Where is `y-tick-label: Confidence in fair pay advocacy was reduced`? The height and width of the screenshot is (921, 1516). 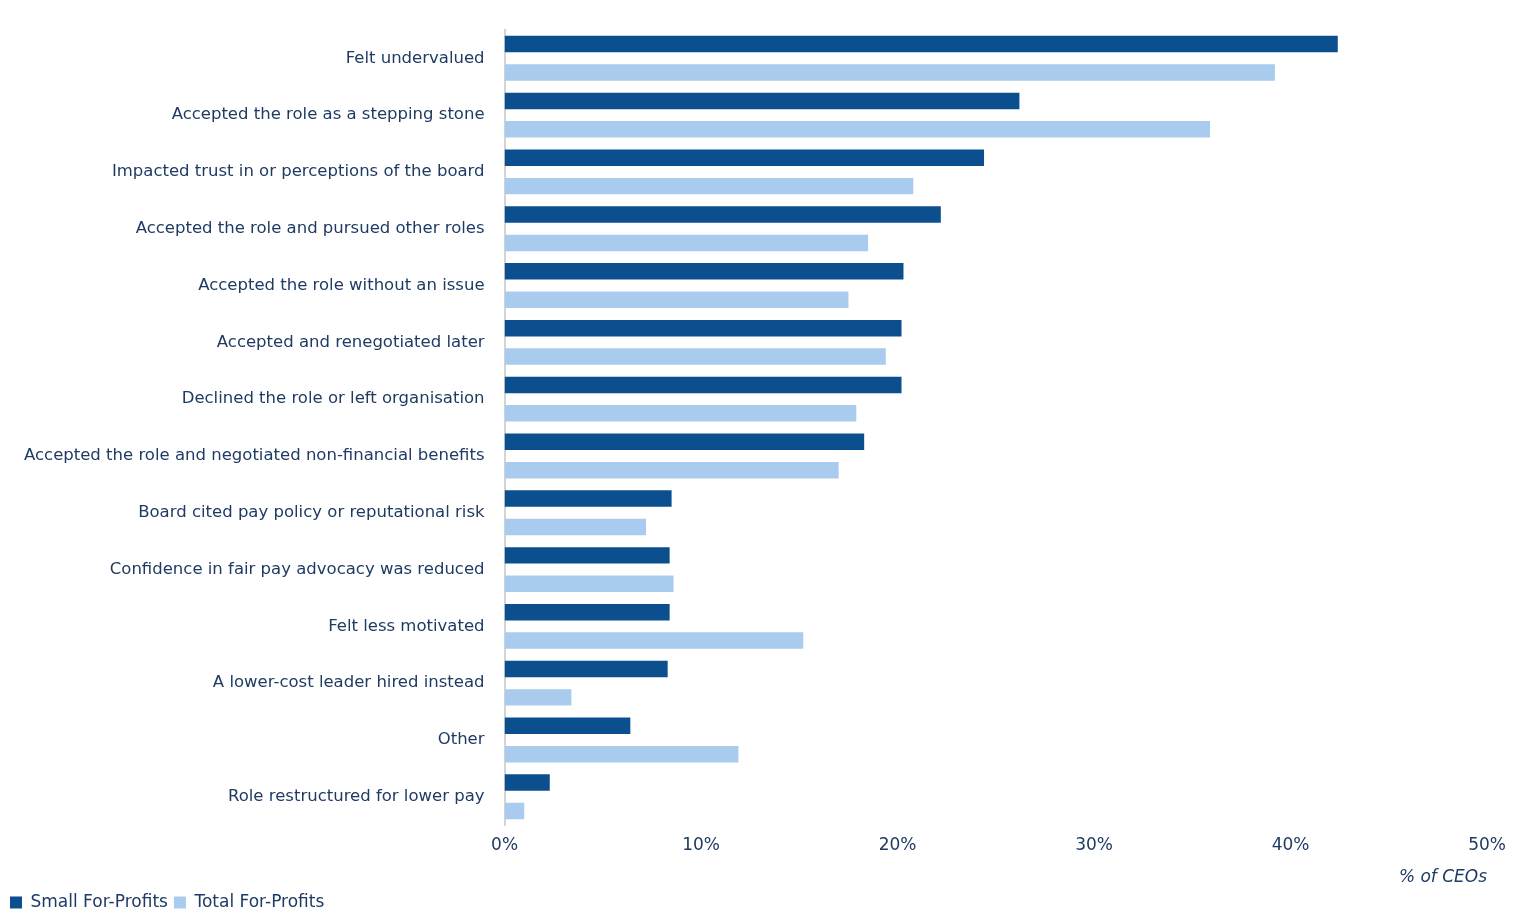
y-tick-label: Confidence in fair pay advocacy was reduced is located at coordinates (297, 568).